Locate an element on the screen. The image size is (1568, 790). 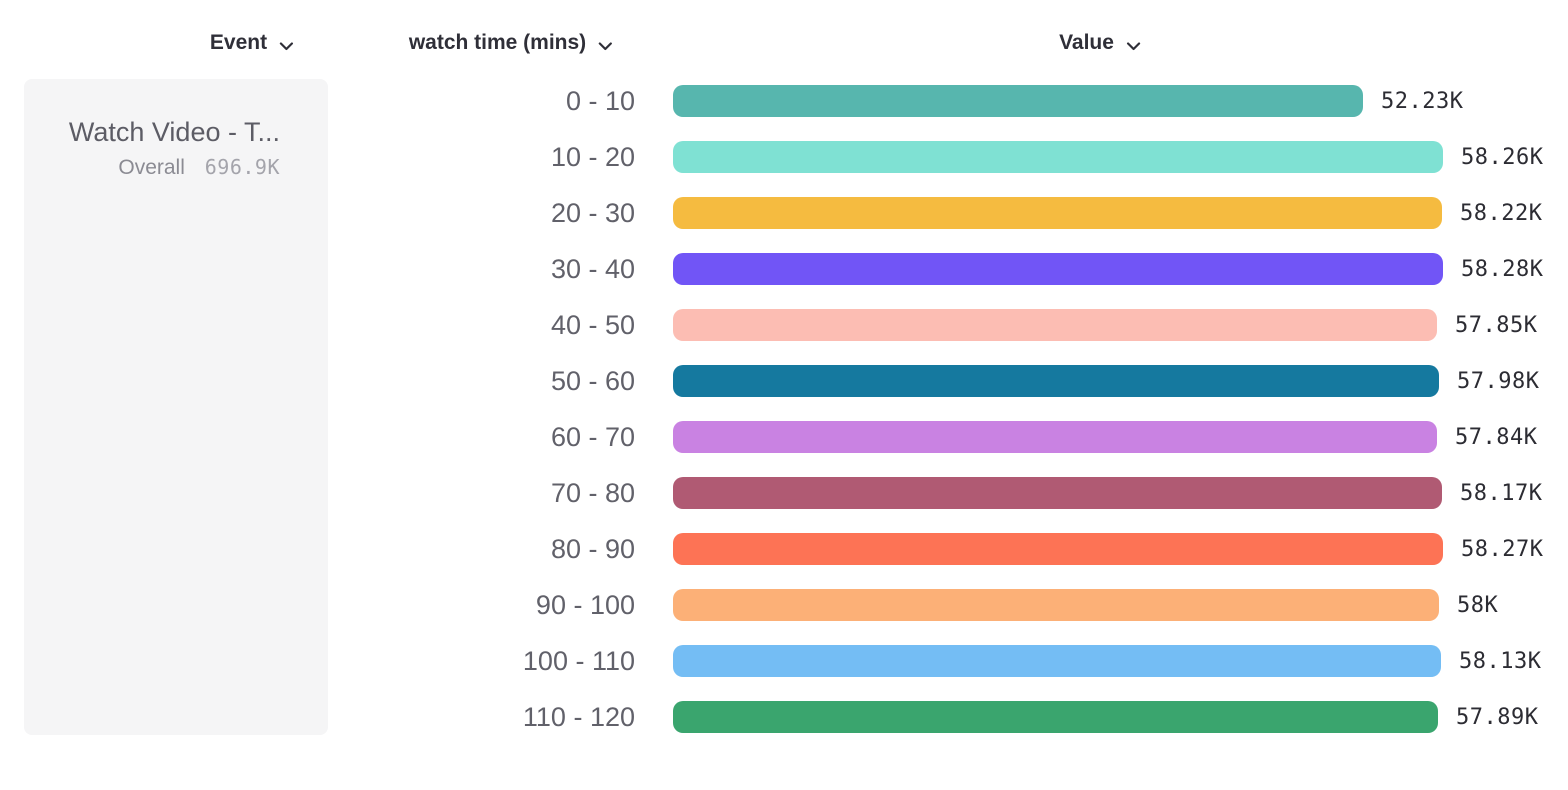
bar-row: 60 - 70 57.84K is located at coordinates (784, 437).